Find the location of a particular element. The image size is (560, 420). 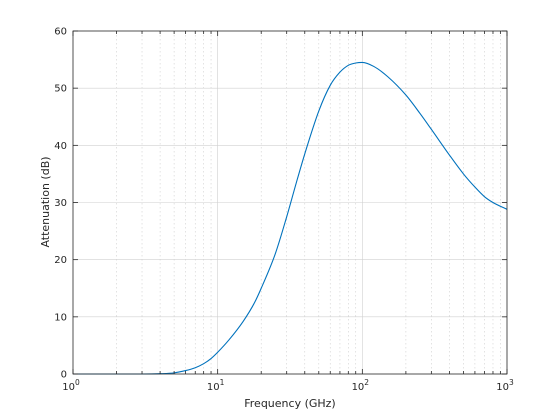

y-axis-label: Attenuation (dB) is located at coordinates (45, 201).